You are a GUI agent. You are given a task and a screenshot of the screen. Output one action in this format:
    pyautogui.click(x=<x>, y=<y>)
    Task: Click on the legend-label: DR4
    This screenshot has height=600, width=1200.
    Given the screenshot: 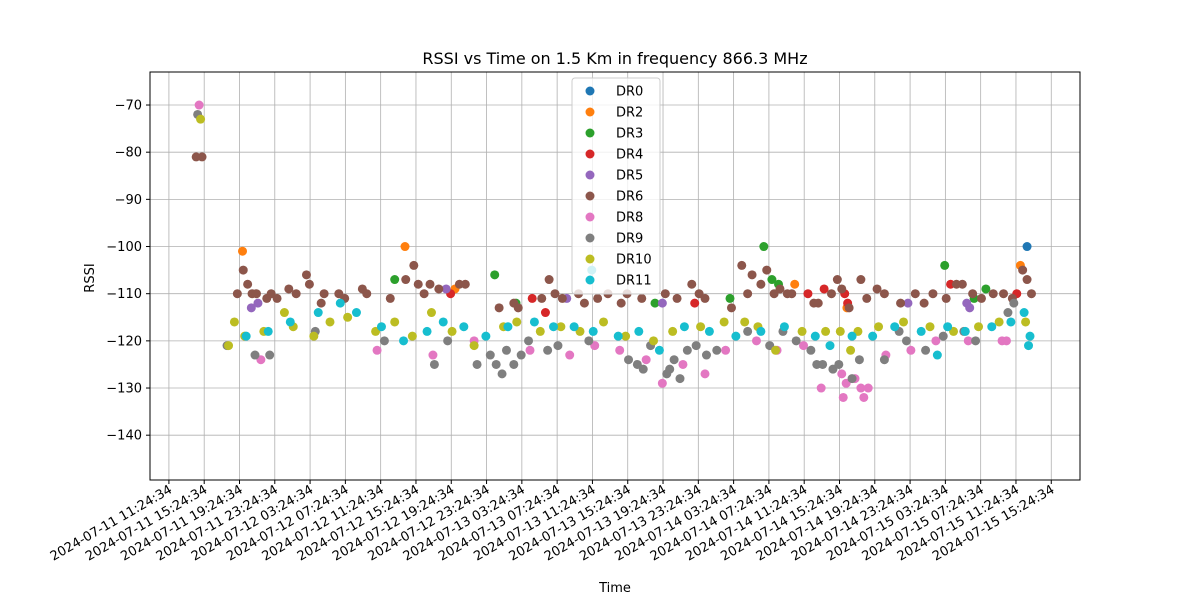 What is the action you would take?
    pyautogui.click(x=629, y=155)
    